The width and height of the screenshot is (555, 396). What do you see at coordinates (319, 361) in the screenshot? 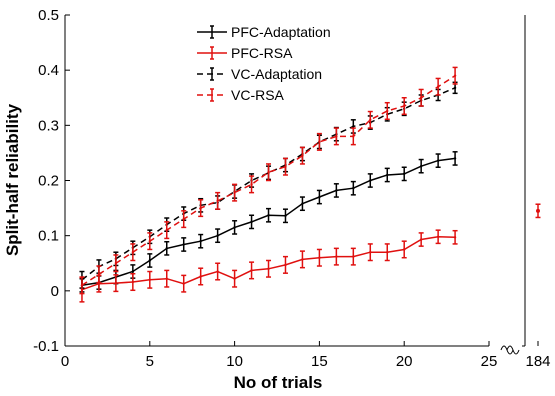
I see `x-tick-label: 15` at bounding box center [319, 361].